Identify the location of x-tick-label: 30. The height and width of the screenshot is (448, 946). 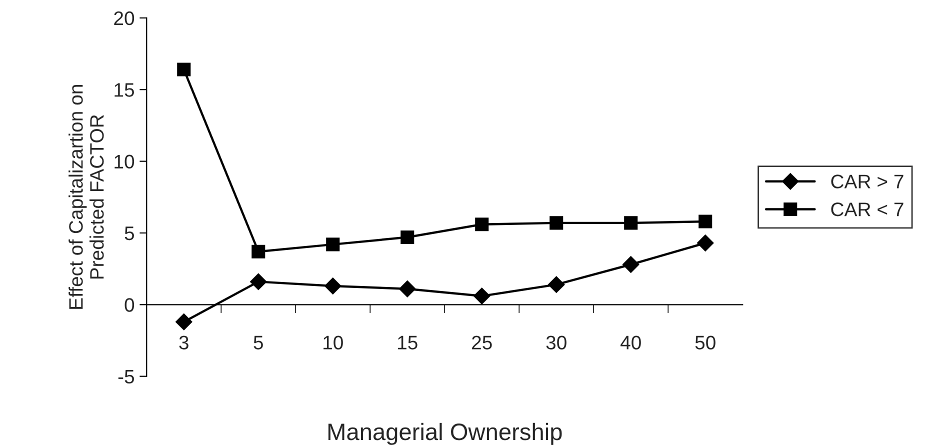
(556, 343).